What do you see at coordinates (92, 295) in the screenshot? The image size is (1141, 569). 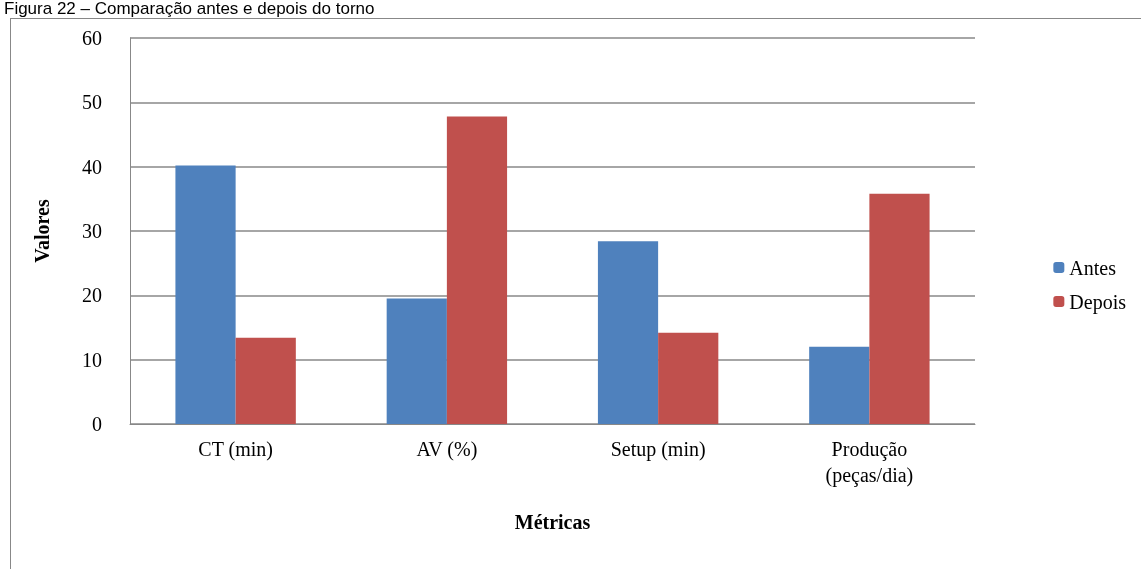 I see `y-tick-label: 20` at bounding box center [92, 295].